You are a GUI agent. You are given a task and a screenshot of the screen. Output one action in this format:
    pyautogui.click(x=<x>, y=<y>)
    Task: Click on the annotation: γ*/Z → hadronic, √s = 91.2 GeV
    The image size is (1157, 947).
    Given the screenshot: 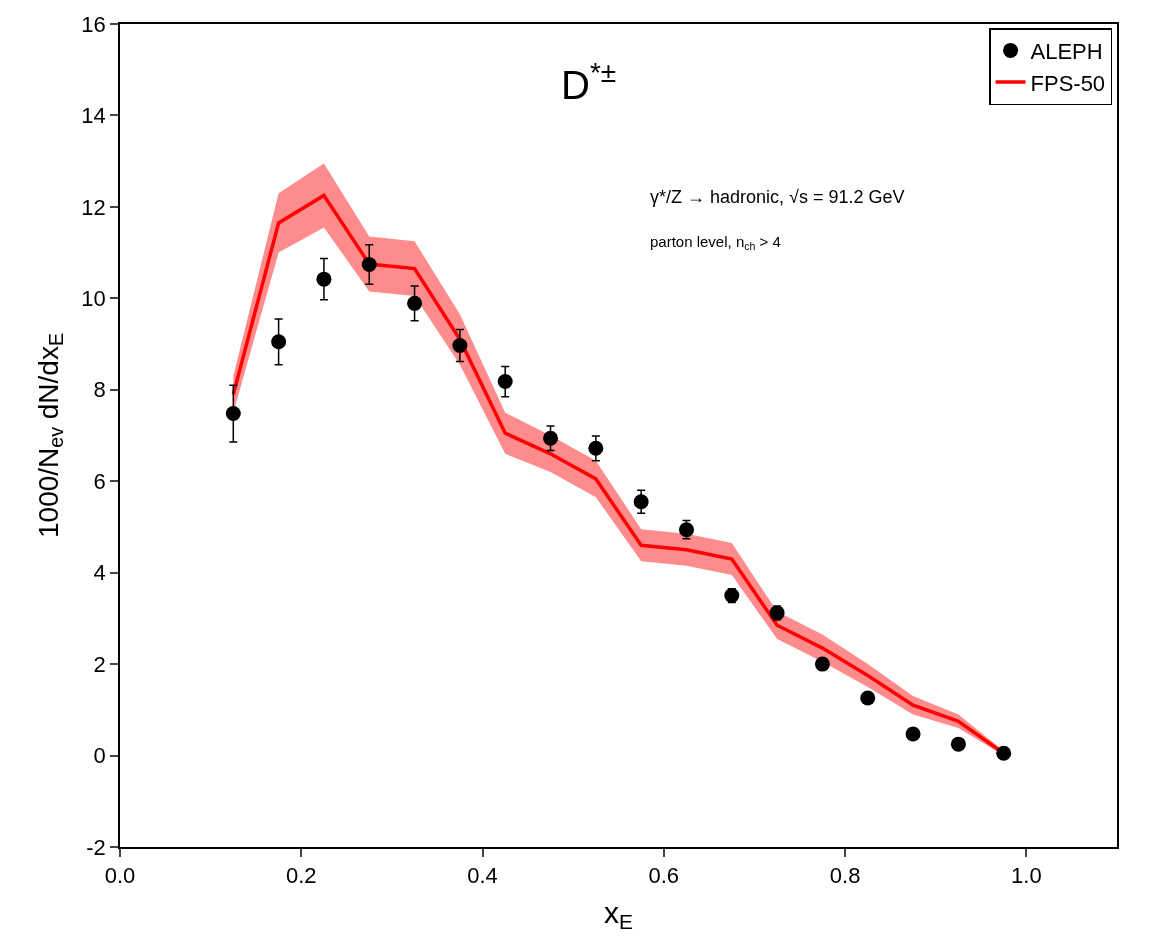 What is the action you would take?
    pyautogui.click(x=777, y=197)
    